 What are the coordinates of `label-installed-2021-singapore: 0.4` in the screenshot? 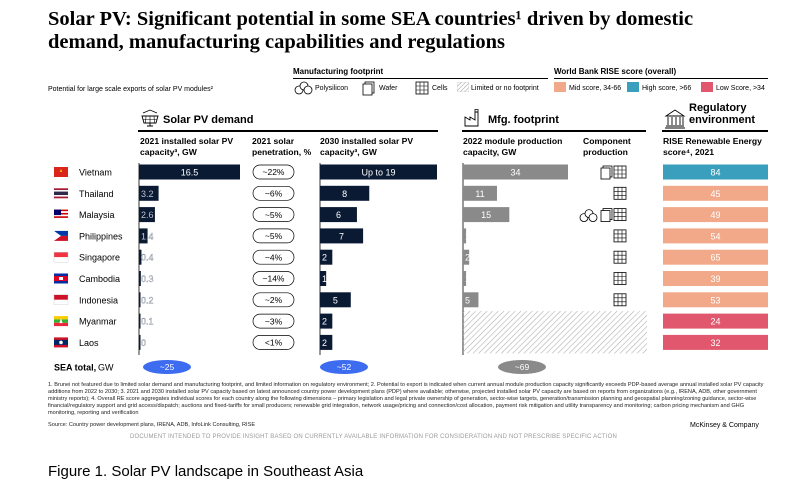 It's located at (147, 258).